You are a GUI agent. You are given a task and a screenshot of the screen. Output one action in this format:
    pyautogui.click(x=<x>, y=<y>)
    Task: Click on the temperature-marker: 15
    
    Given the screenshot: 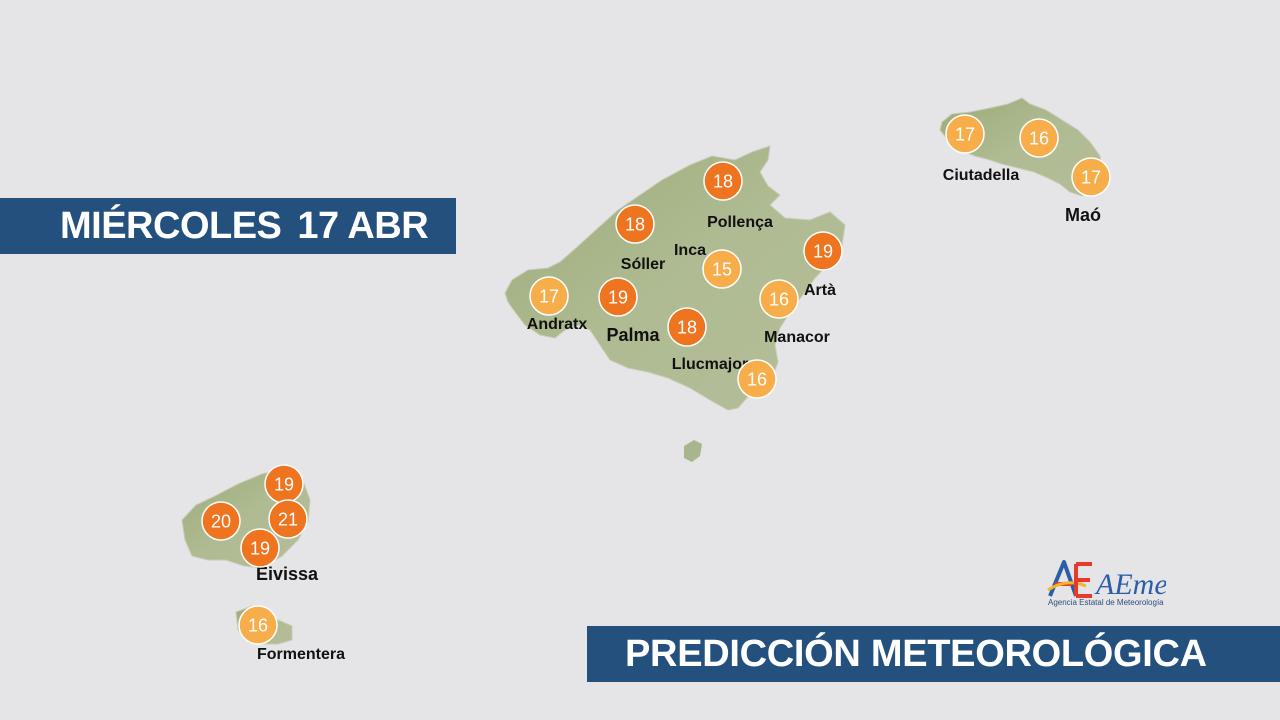 What is the action you would take?
    pyautogui.click(x=722, y=269)
    